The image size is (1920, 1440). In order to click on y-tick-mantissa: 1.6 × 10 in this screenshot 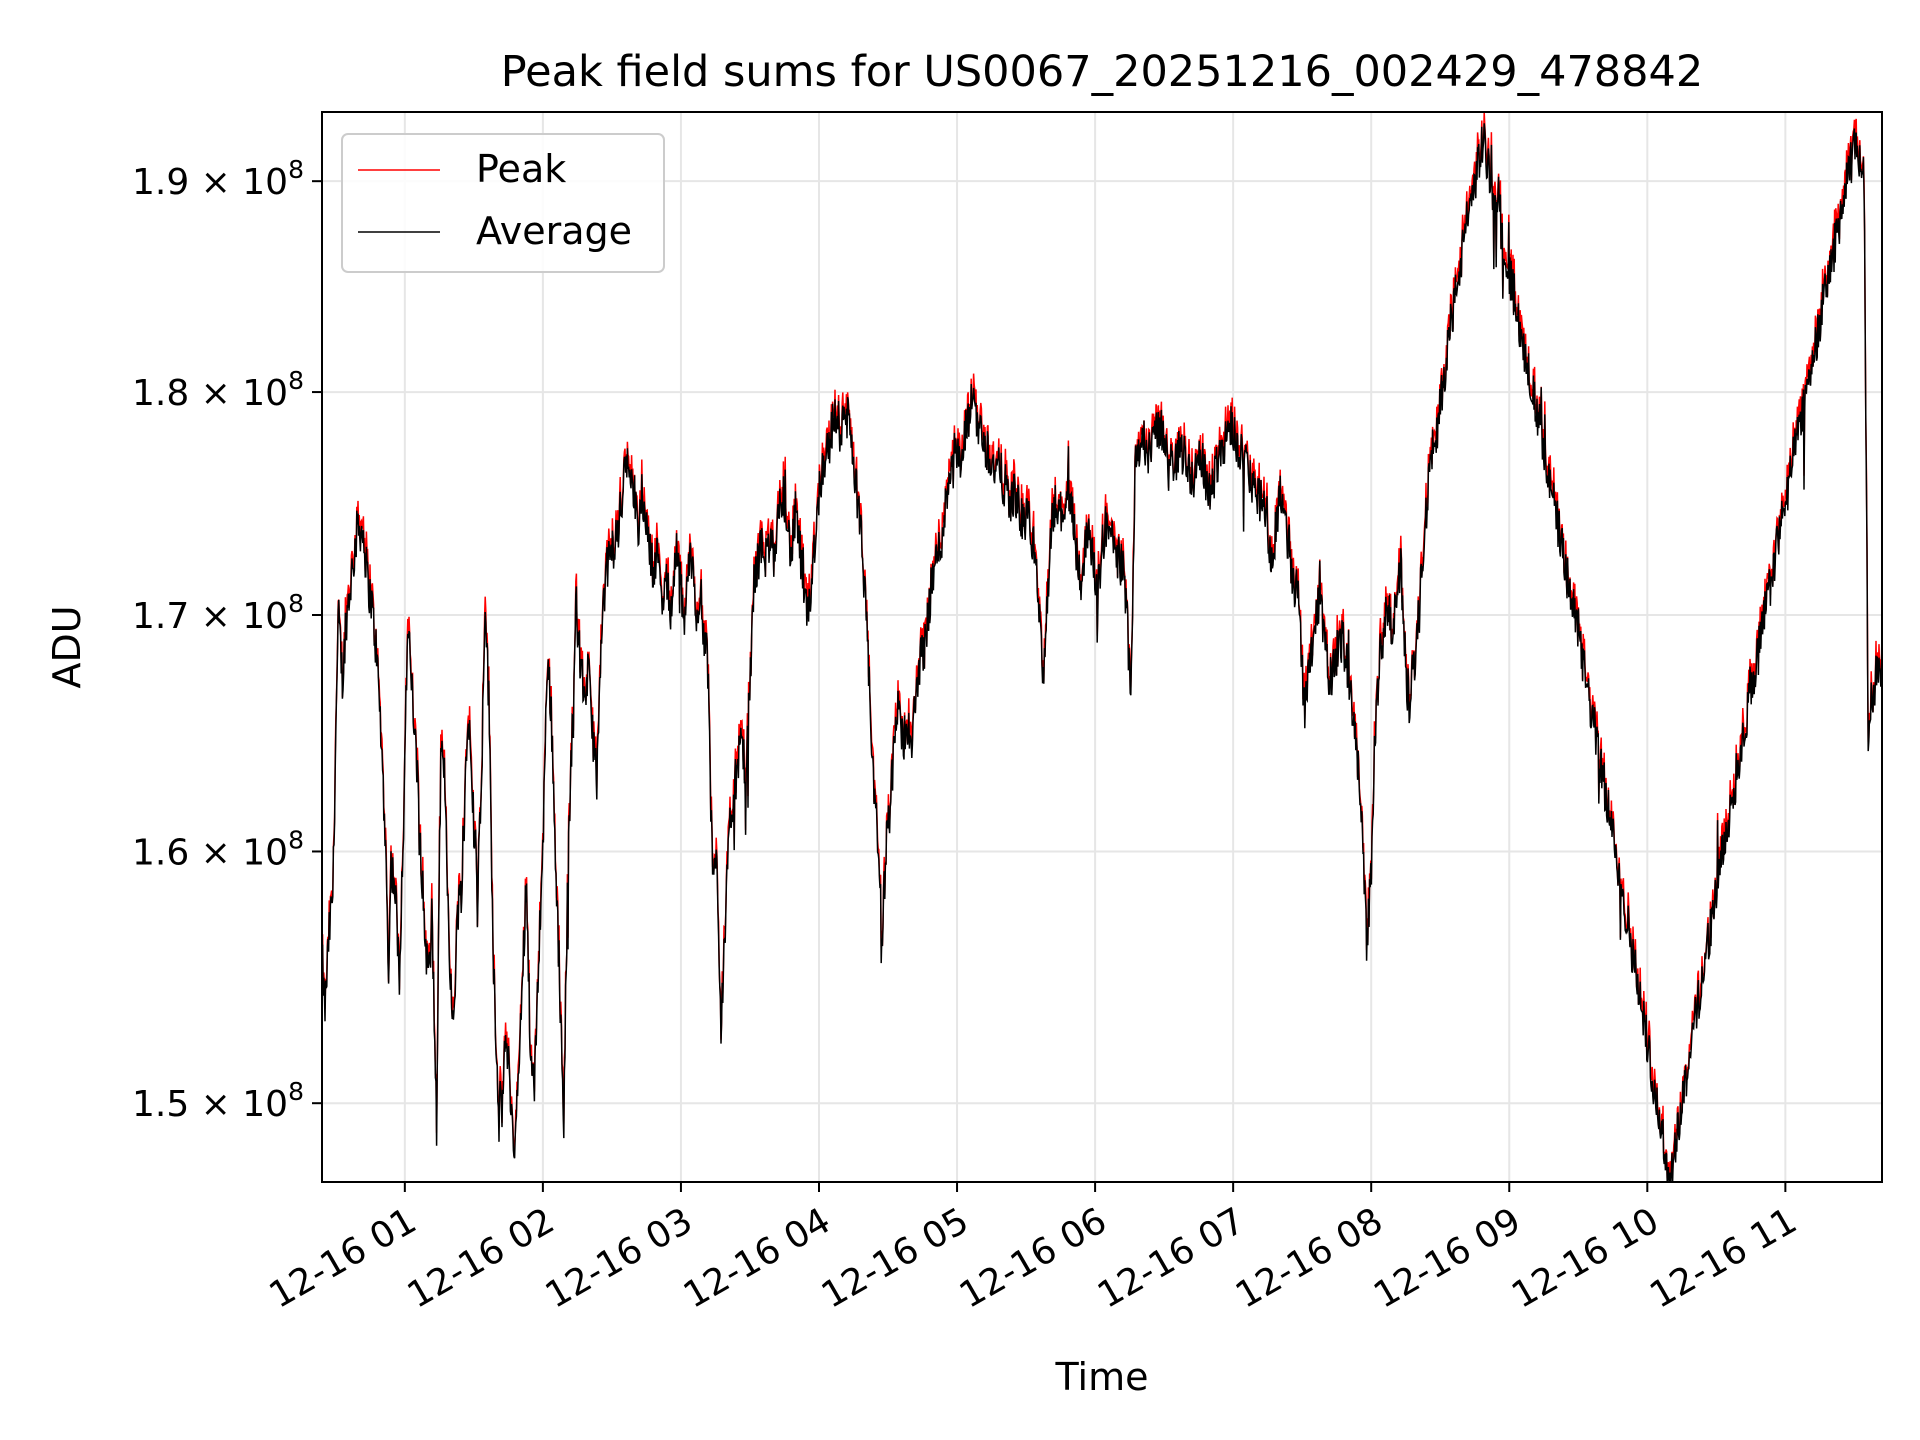, I will do `click(210, 852)`.